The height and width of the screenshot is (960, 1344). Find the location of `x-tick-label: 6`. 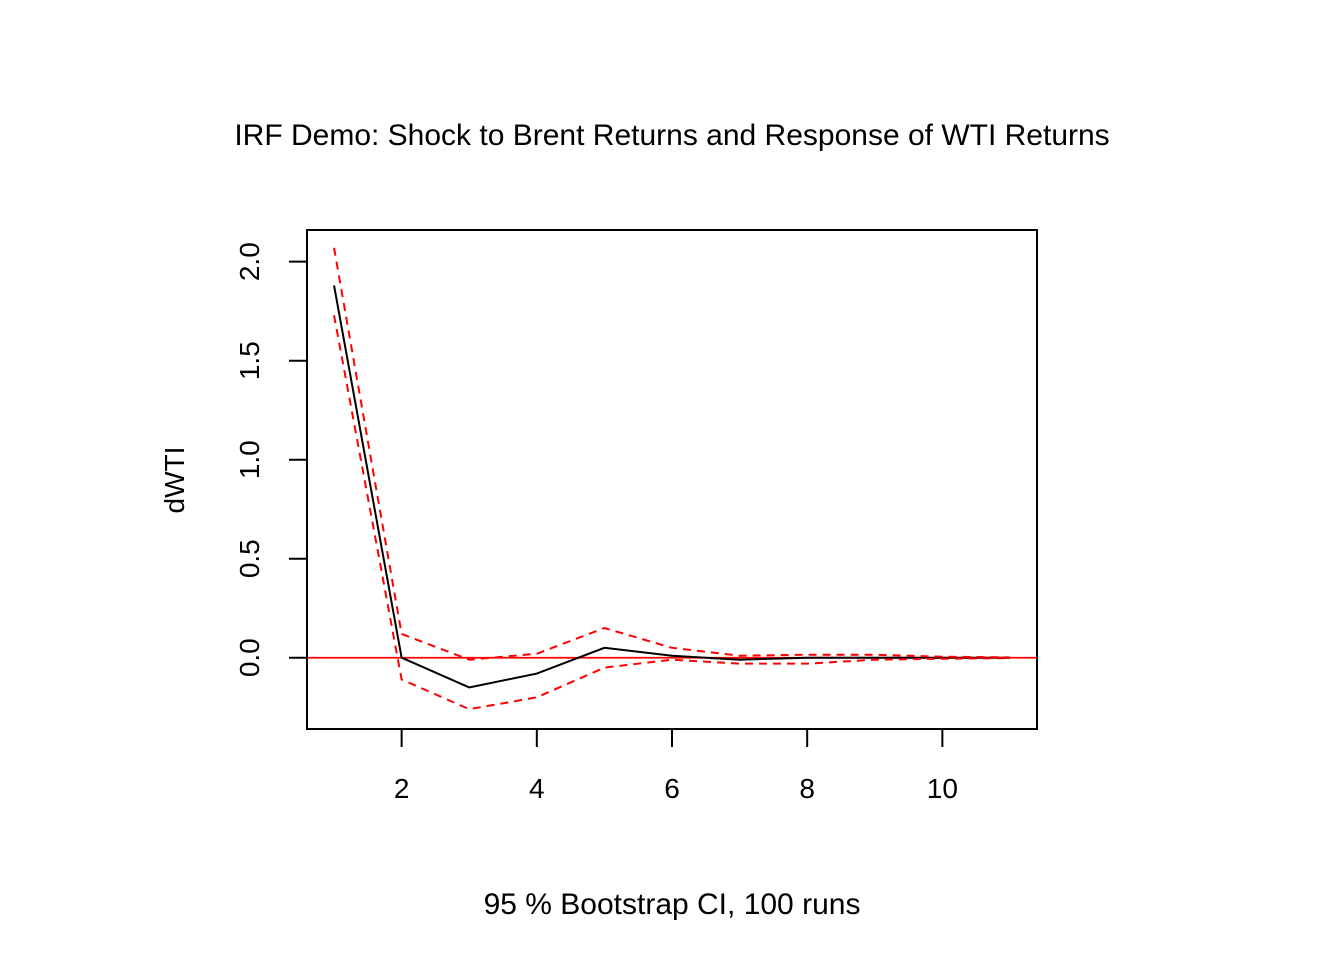

x-tick-label: 6 is located at coordinates (672, 788).